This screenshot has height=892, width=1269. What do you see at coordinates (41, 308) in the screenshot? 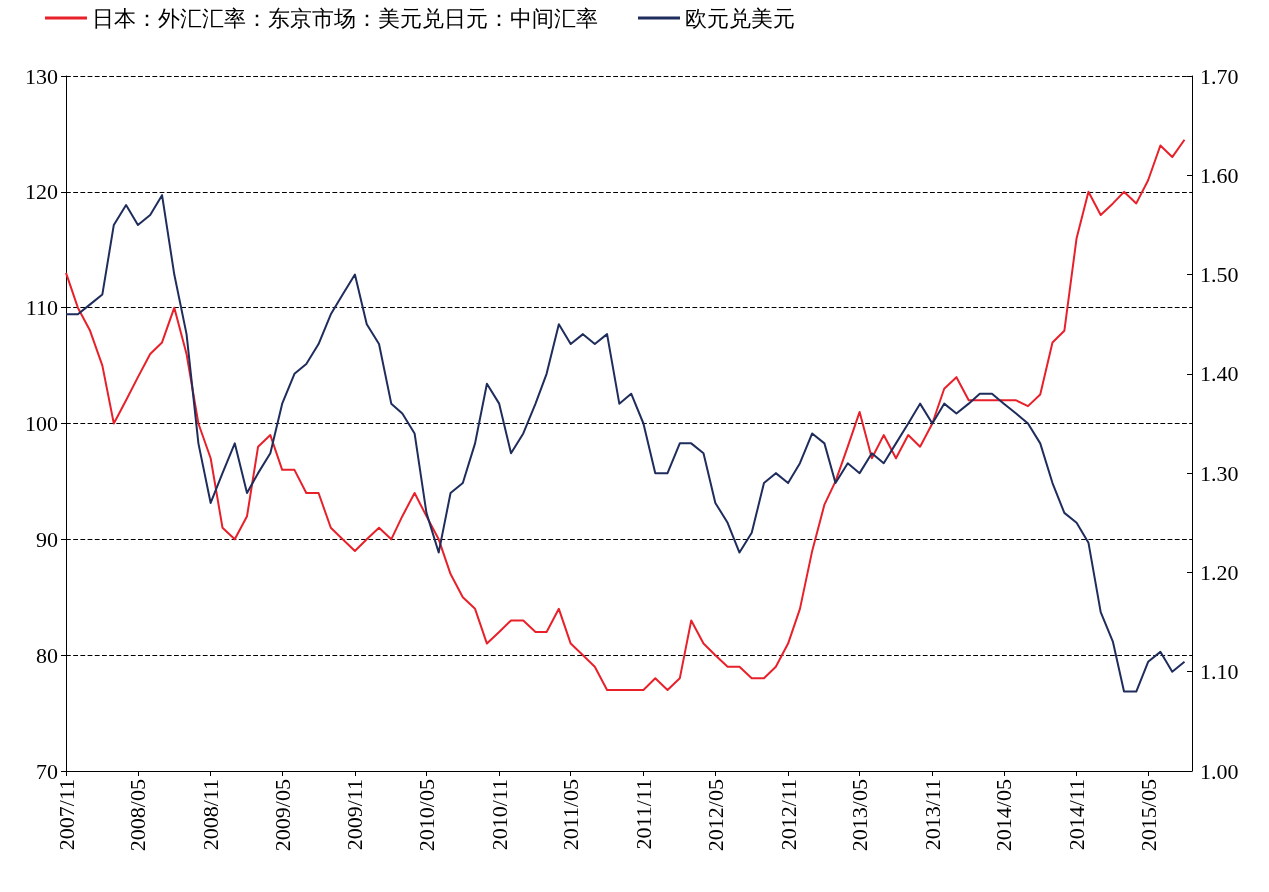
I see `y-tick-label: 110` at bounding box center [41, 308].